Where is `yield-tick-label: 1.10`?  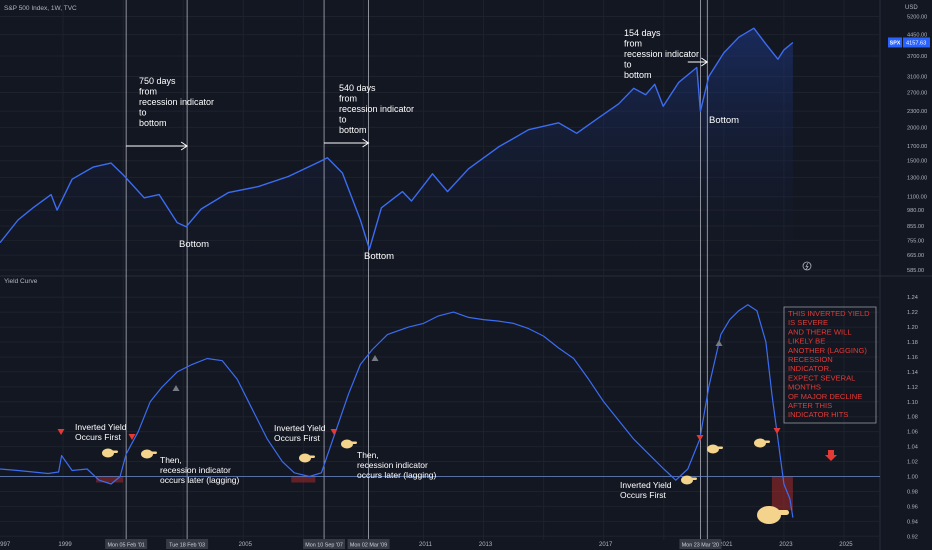 yield-tick-label: 1.10 is located at coordinates (912, 403).